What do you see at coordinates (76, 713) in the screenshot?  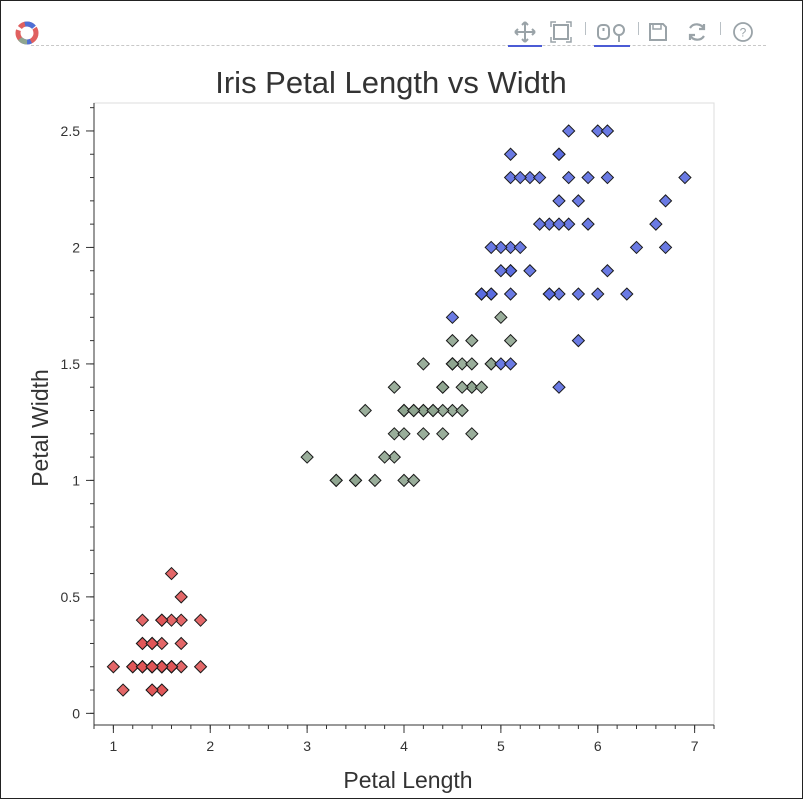 I see `y-tick-label: 0` at bounding box center [76, 713].